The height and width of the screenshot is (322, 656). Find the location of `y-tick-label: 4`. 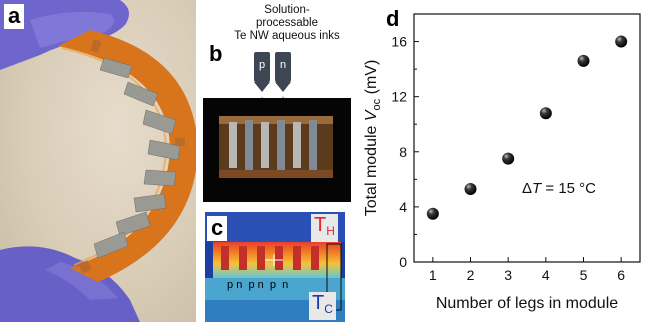

y-tick-label: 4 is located at coordinates (403, 207).